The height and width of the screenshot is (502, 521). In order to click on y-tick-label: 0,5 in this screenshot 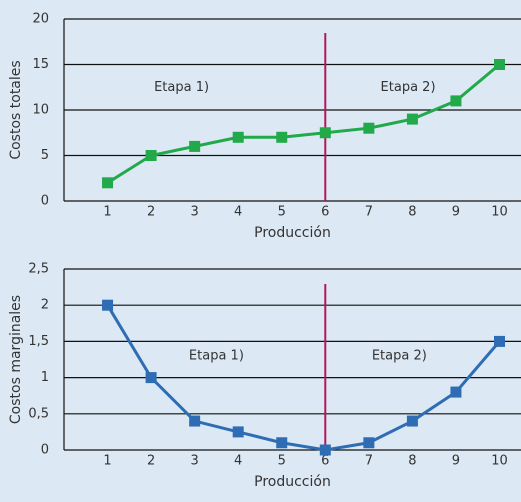, I will do `click(38, 413)`.